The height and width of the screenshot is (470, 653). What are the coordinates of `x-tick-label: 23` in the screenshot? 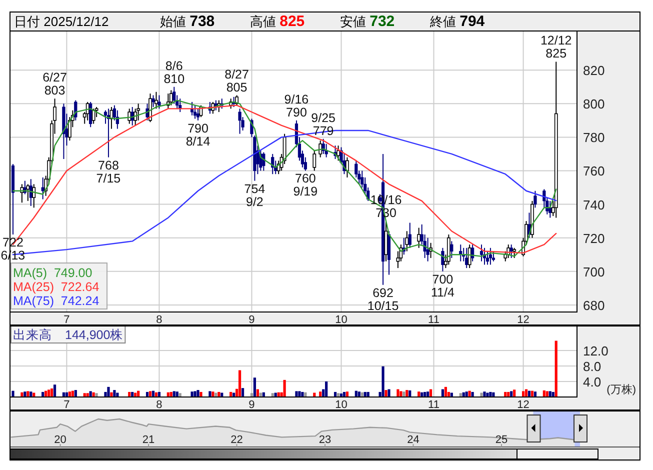 It's located at (325, 440).